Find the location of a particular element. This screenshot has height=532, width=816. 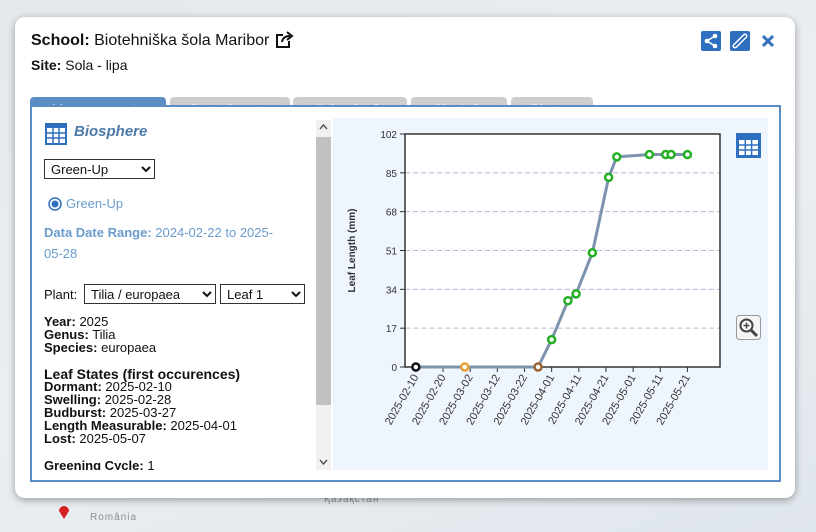

field-value: 2025-03-27 is located at coordinates (143, 412).